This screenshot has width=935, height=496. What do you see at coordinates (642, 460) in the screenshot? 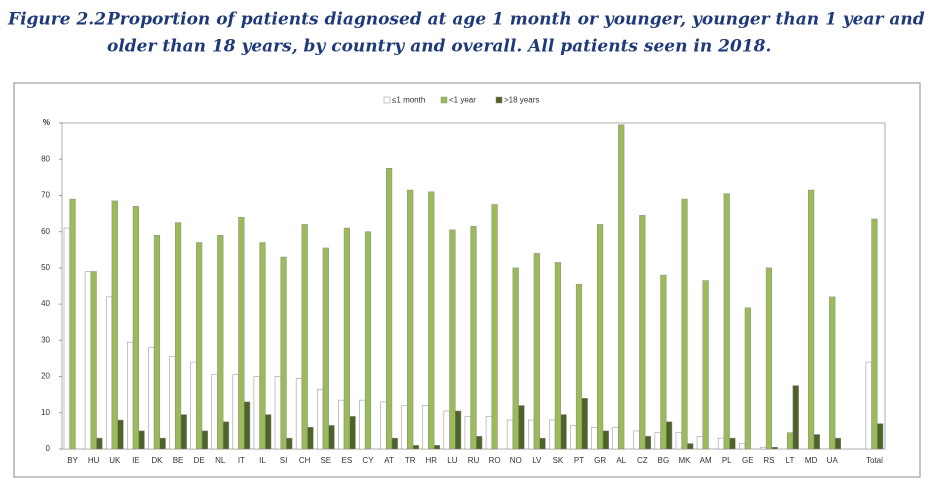
I see `x-tick-label: CZ` at bounding box center [642, 460].